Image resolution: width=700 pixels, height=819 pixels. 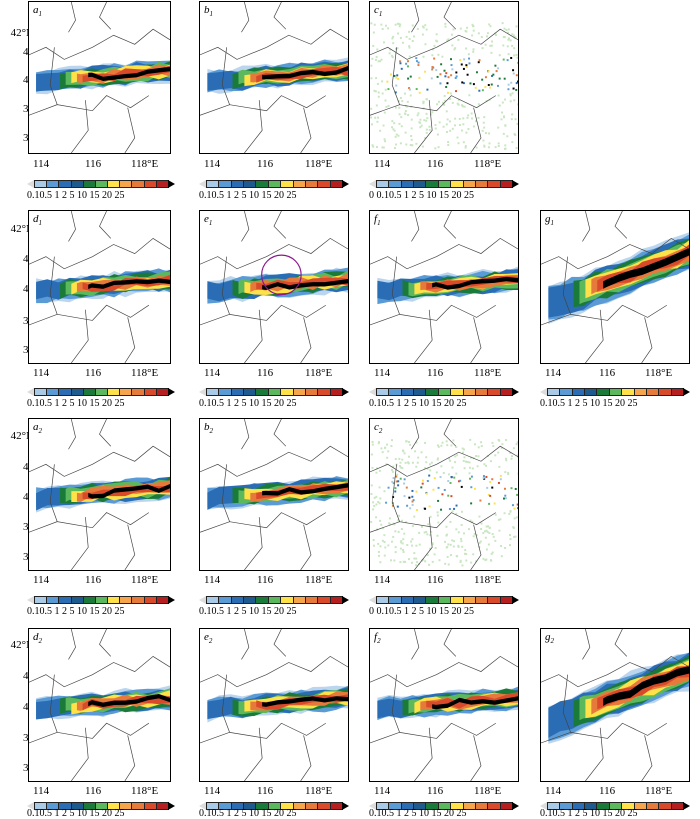 What do you see at coordinates (444, 392) in the screenshot?
I see `colorbar-f1` at bounding box center [444, 392].